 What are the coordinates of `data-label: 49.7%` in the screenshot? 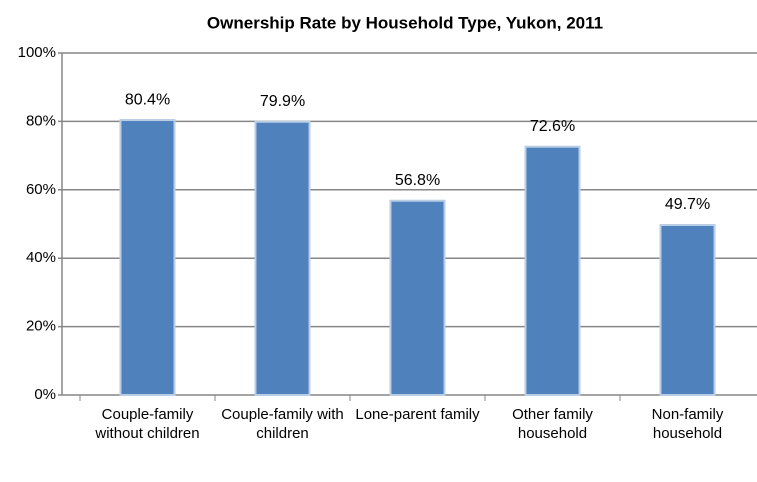 It's located at (687, 204).